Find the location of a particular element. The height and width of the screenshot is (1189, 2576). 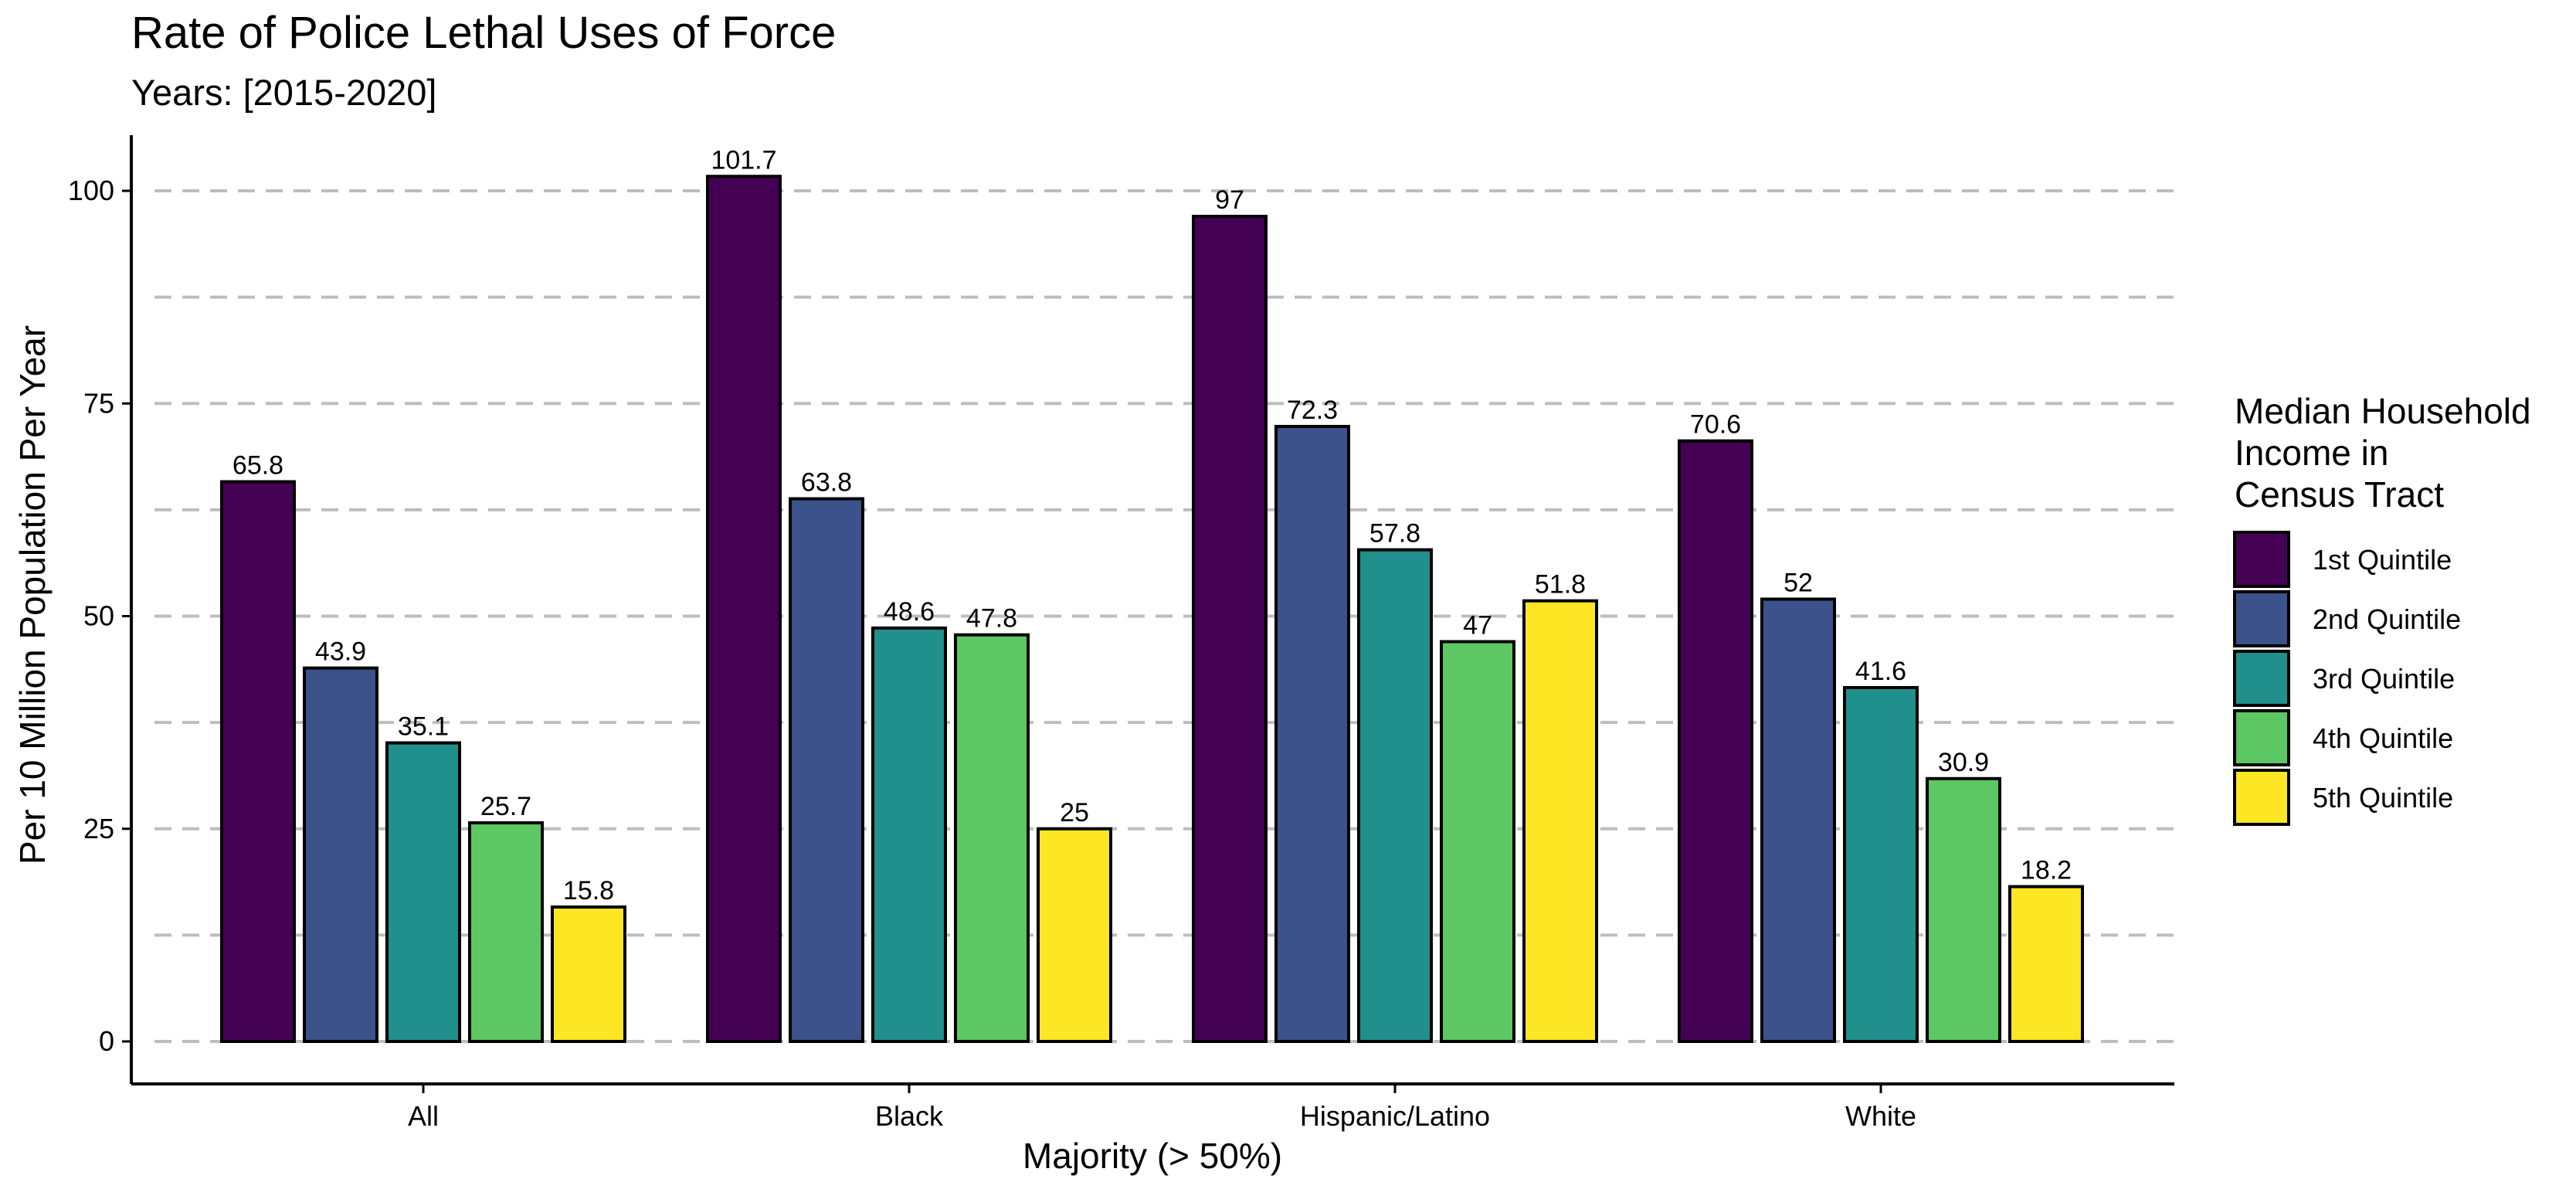

x-tick-label: Black is located at coordinates (910, 1116).